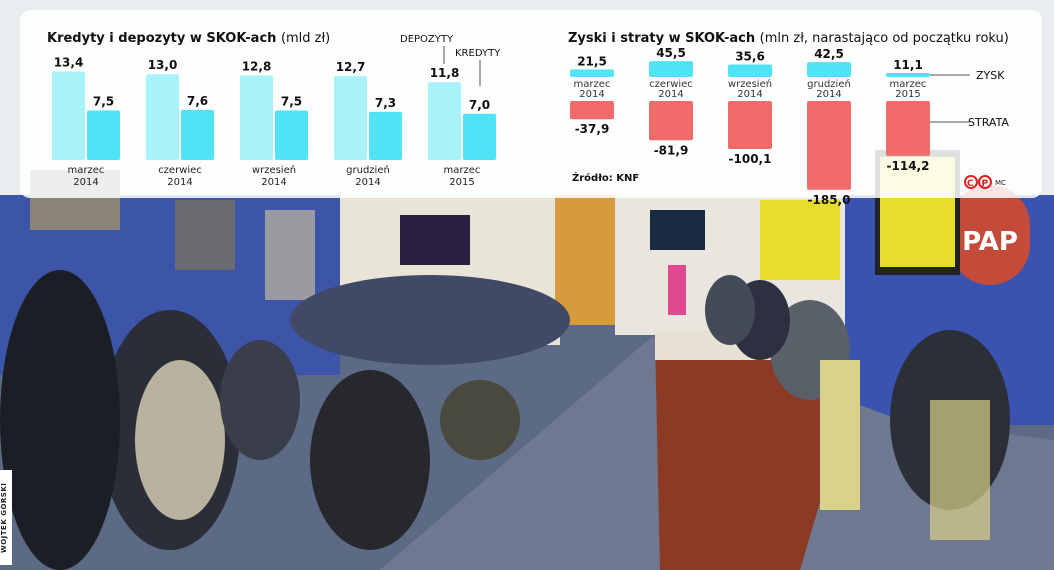 The height and width of the screenshot is (570, 1054). Describe the element at coordinates (427, 39) in the screenshot. I see `legend-depozyty: DEPOZYTY` at that location.